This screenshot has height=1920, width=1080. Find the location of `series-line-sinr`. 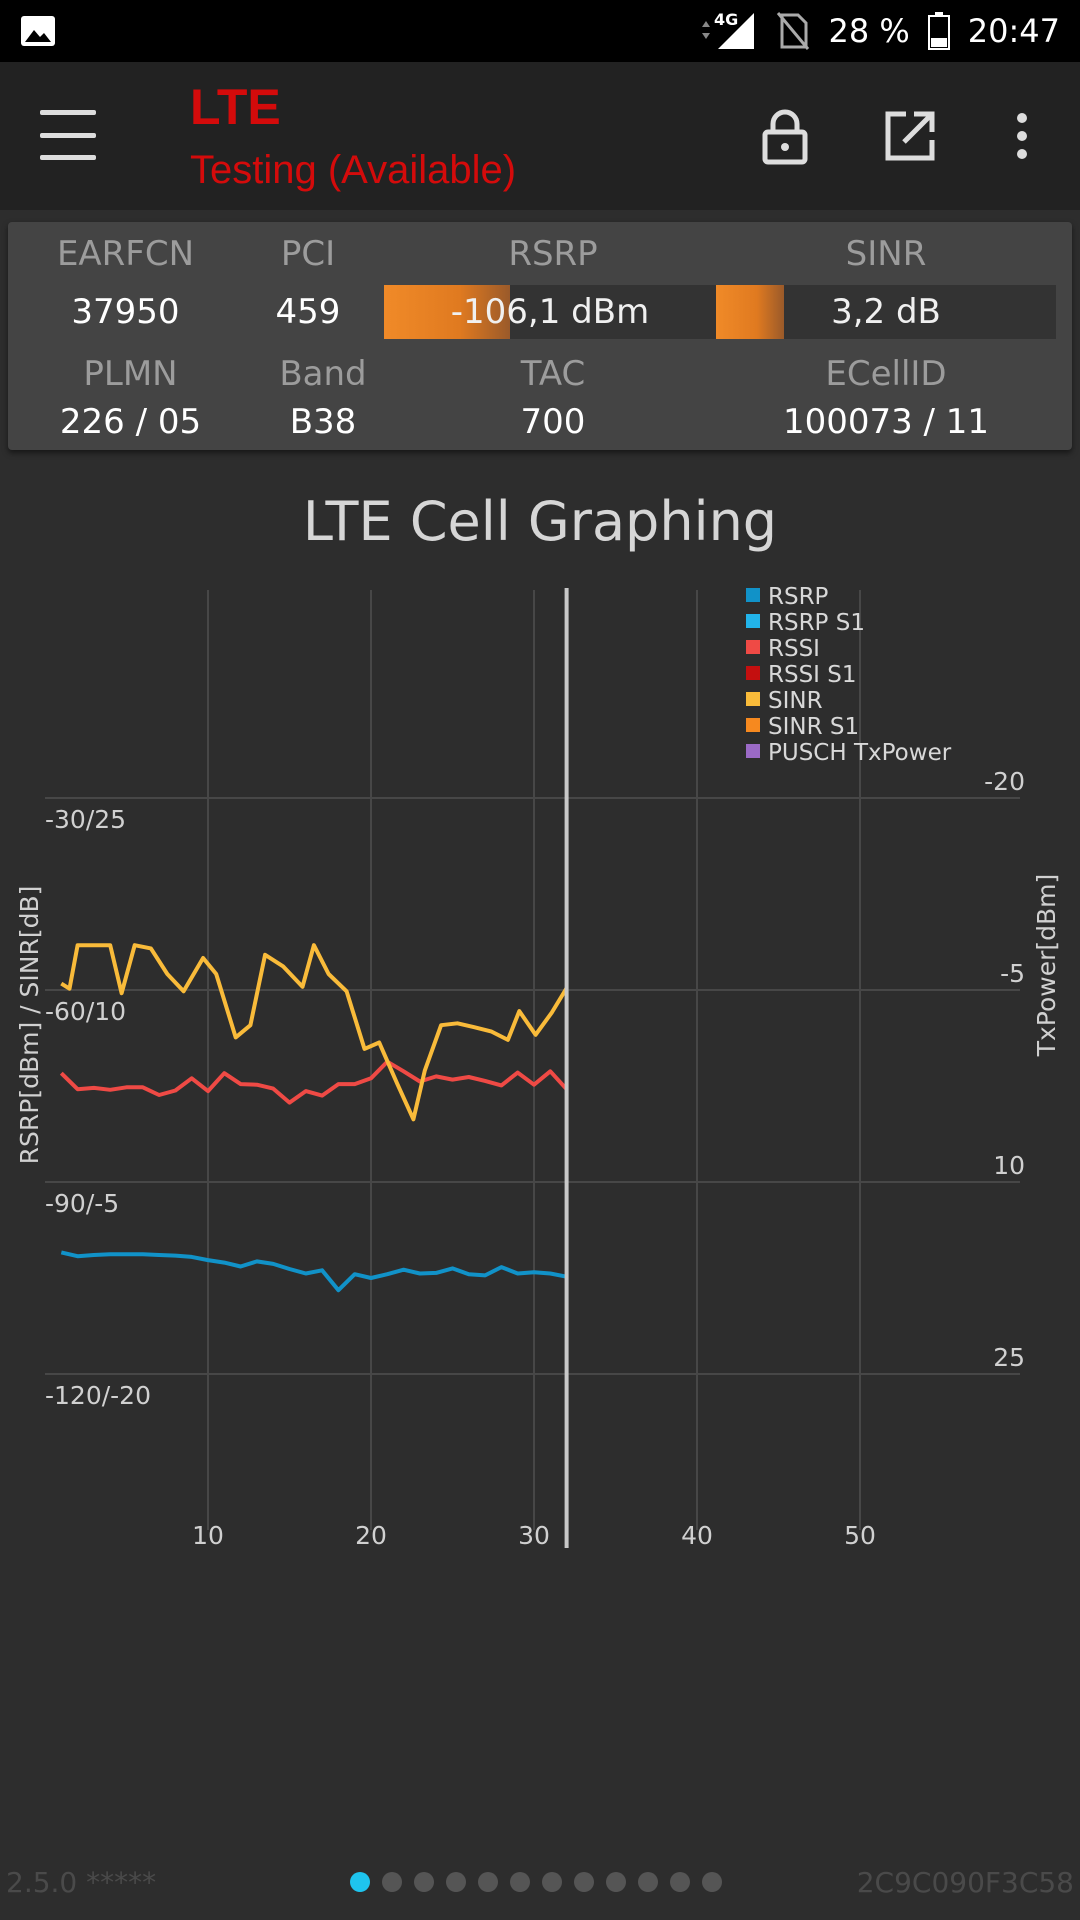

series-line-sinr is located at coordinates (314, 1032).